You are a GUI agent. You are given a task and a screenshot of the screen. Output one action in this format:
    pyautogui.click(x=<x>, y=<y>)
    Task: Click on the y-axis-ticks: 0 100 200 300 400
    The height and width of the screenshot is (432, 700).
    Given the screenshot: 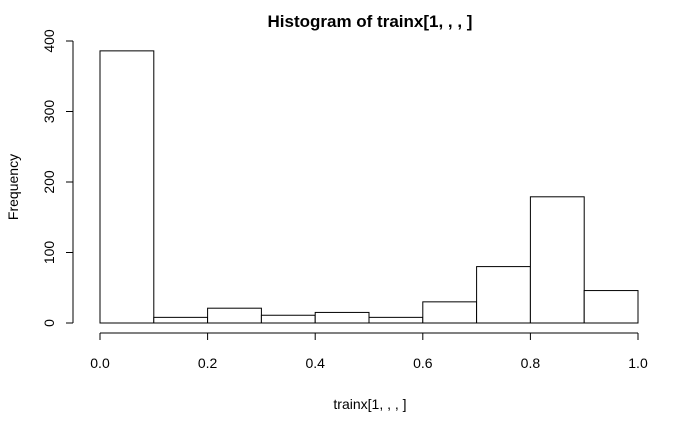 What is the action you would take?
    pyautogui.click(x=57, y=178)
    